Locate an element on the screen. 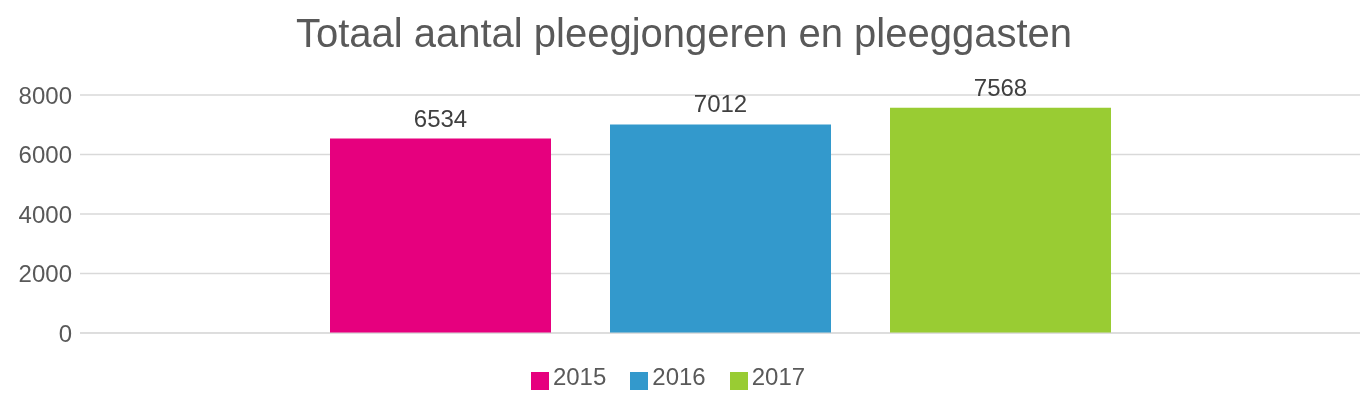 Image resolution: width=1368 pixels, height=411 pixels. legend-label: 2015 is located at coordinates (579, 376).